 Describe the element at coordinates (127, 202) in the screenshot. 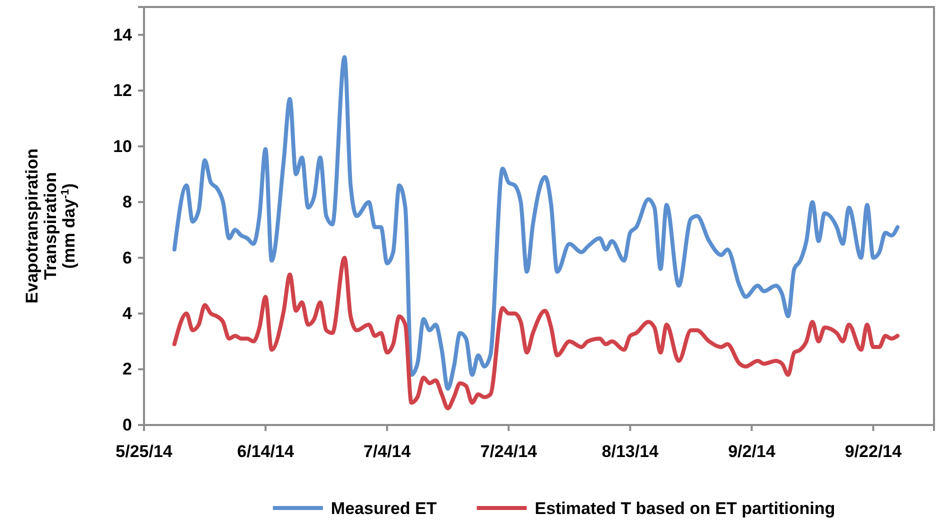

I see `y-tick-label: 8` at that location.